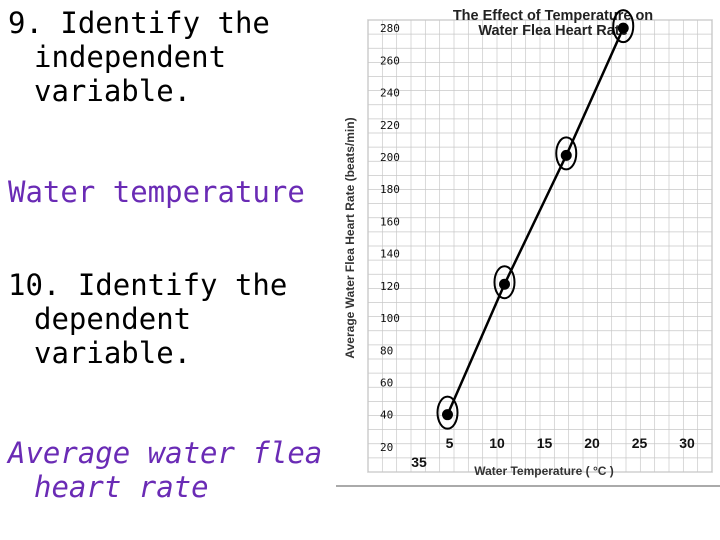 Image resolution: width=720 pixels, height=540 pixels. Describe the element at coordinates (386, 447) in the screenshot. I see `y-tick-label: 20` at that location.